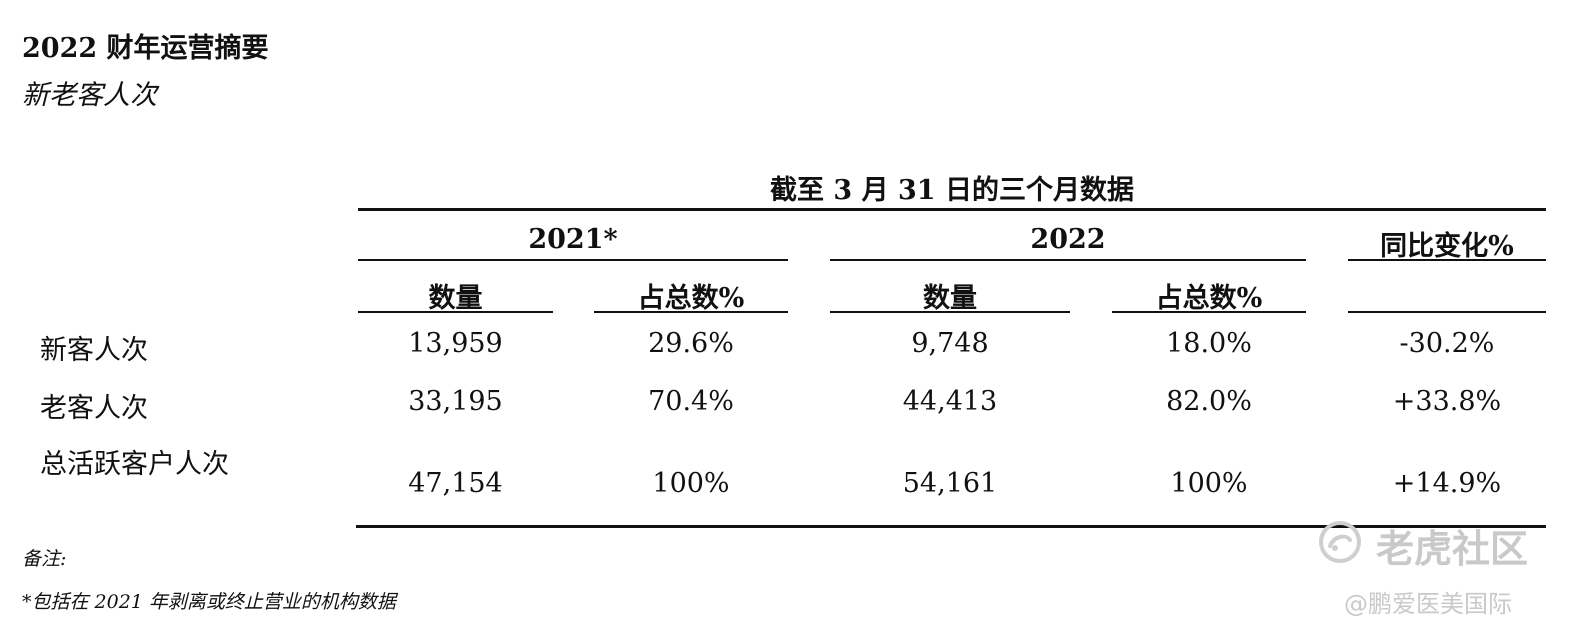 The image size is (1579, 637). I want to click on table-bottom-rule, so click(951, 526).